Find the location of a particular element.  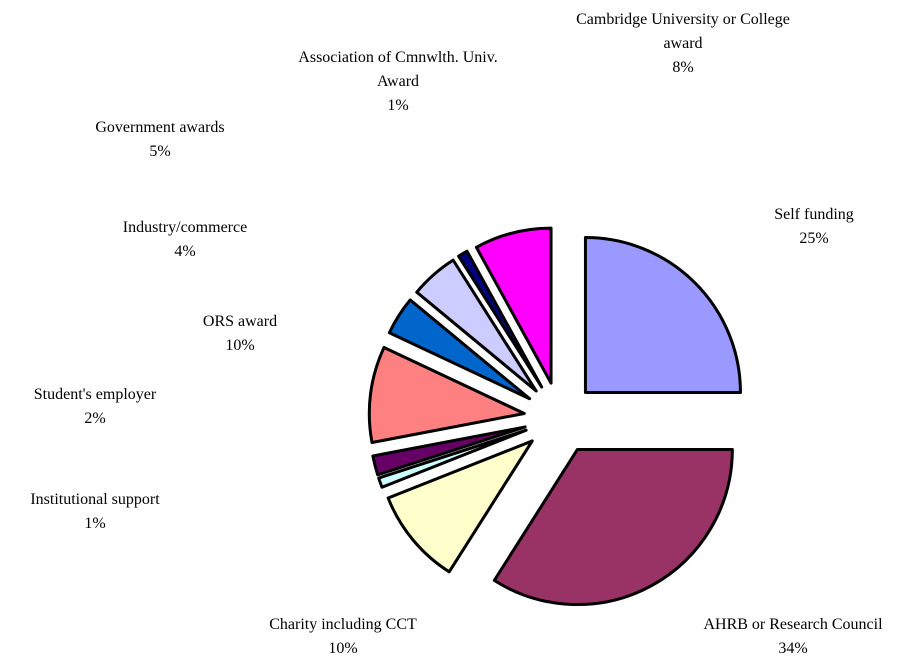

slice-name: Industry/commerce is located at coordinates (185, 227).